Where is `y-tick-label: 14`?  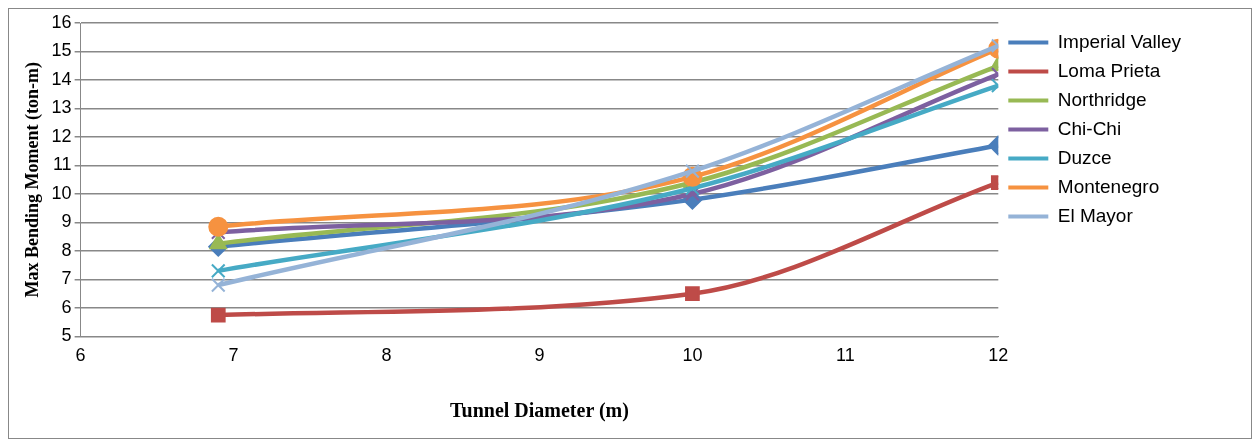 y-tick-label: 14 is located at coordinates (61, 78).